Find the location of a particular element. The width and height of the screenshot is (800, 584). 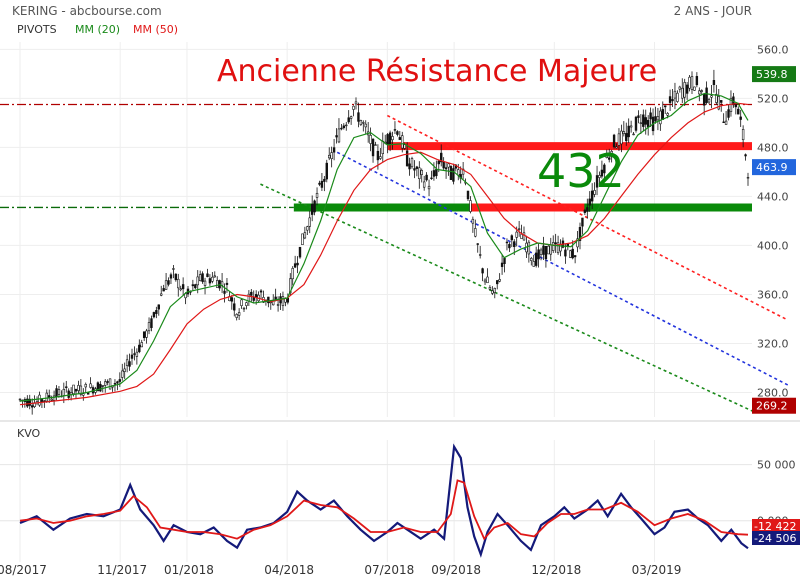

x-tick-label: 11/2017 is located at coordinates (122, 570).